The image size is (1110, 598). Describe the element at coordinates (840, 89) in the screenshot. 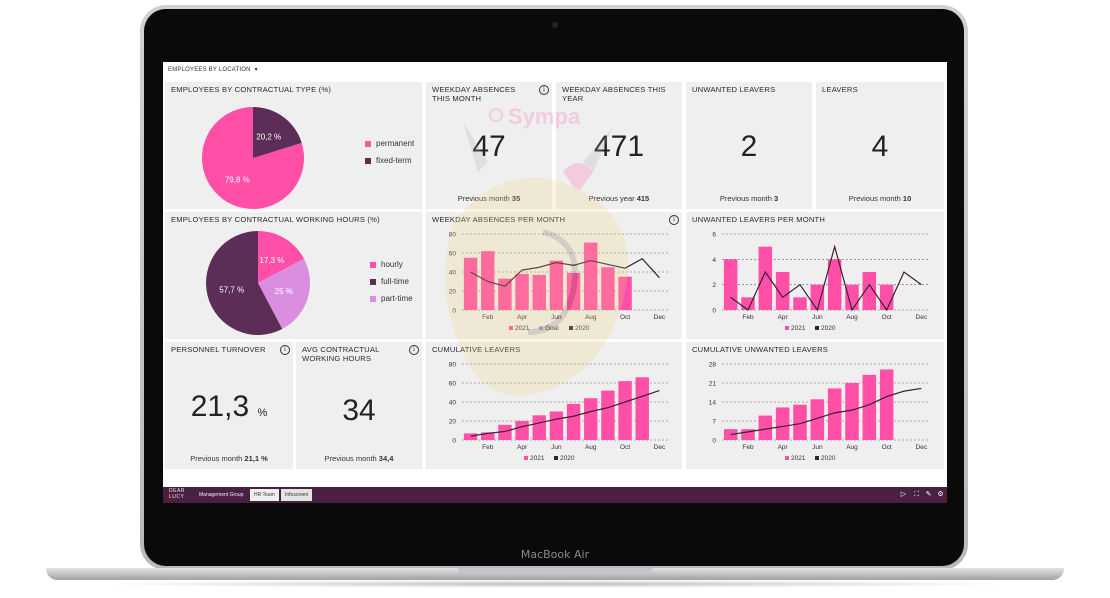

I see `card-title: LEAVERS` at that location.